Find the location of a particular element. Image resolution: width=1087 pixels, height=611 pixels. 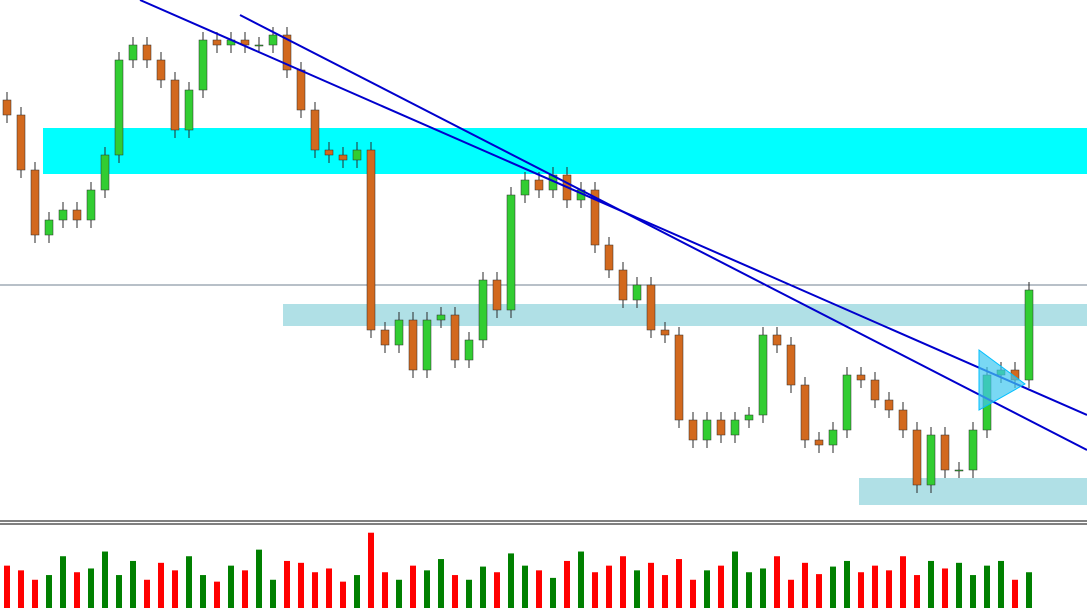

demand-zone is located at coordinates (973, 491).